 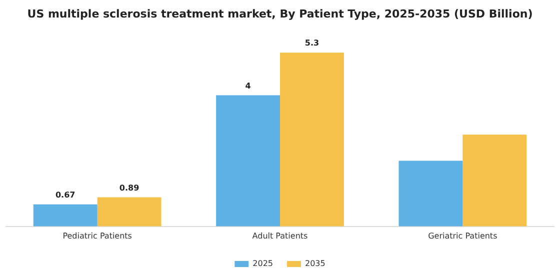 I want to click on chart-title: US multiple sclerosis treatment market, By Patient Type, 2025-2035 (USD Billion), so click(x=280, y=13).